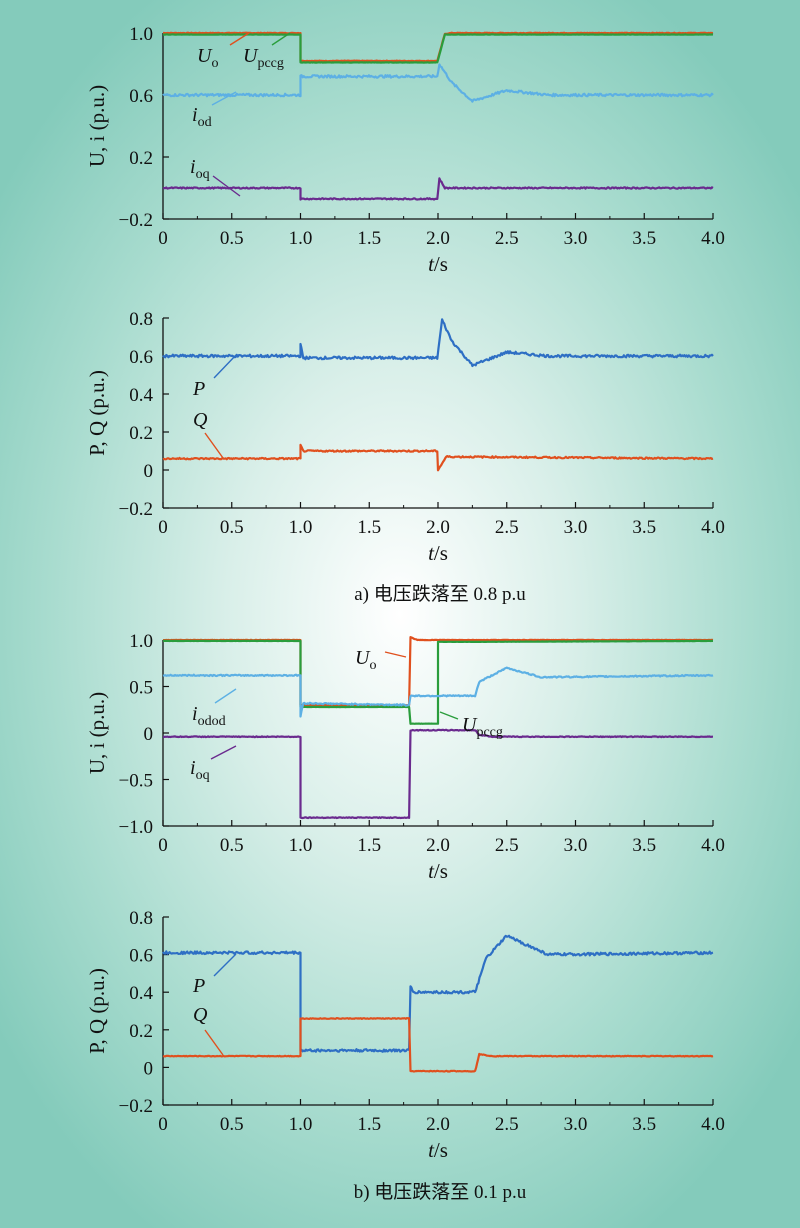 The height and width of the screenshot is (1228, 800). What do you see at coordinates (141, 641) in the screenshot?
I see `y-tick-label: 1.0` at bounding box center [141, 641].